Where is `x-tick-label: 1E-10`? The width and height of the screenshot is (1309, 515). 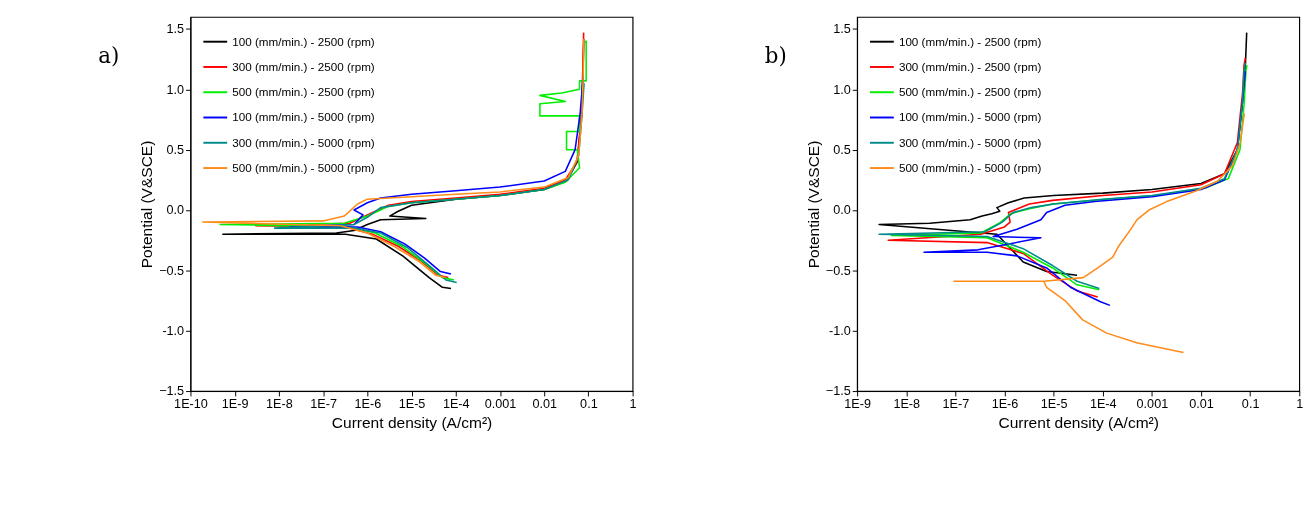 x-tick-label: 1E-10 is located at coordinates (191, 404).